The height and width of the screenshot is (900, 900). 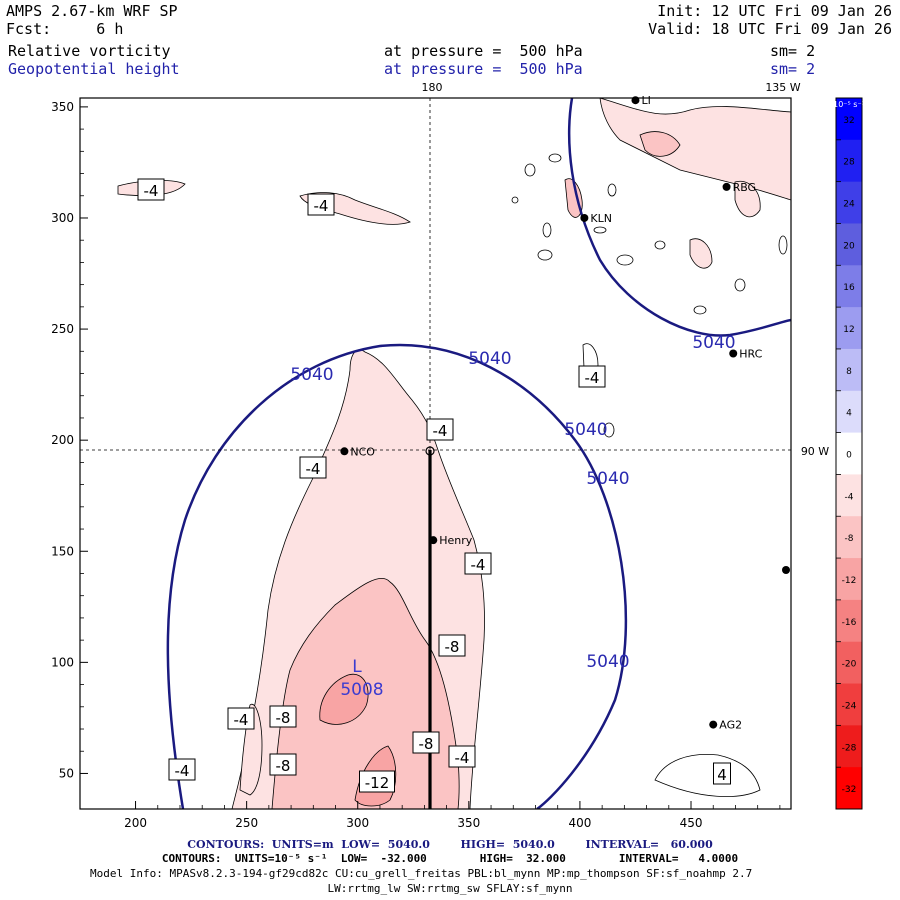 I want to click on colorbar-tick-label: 20, so click(x=849, y=246).